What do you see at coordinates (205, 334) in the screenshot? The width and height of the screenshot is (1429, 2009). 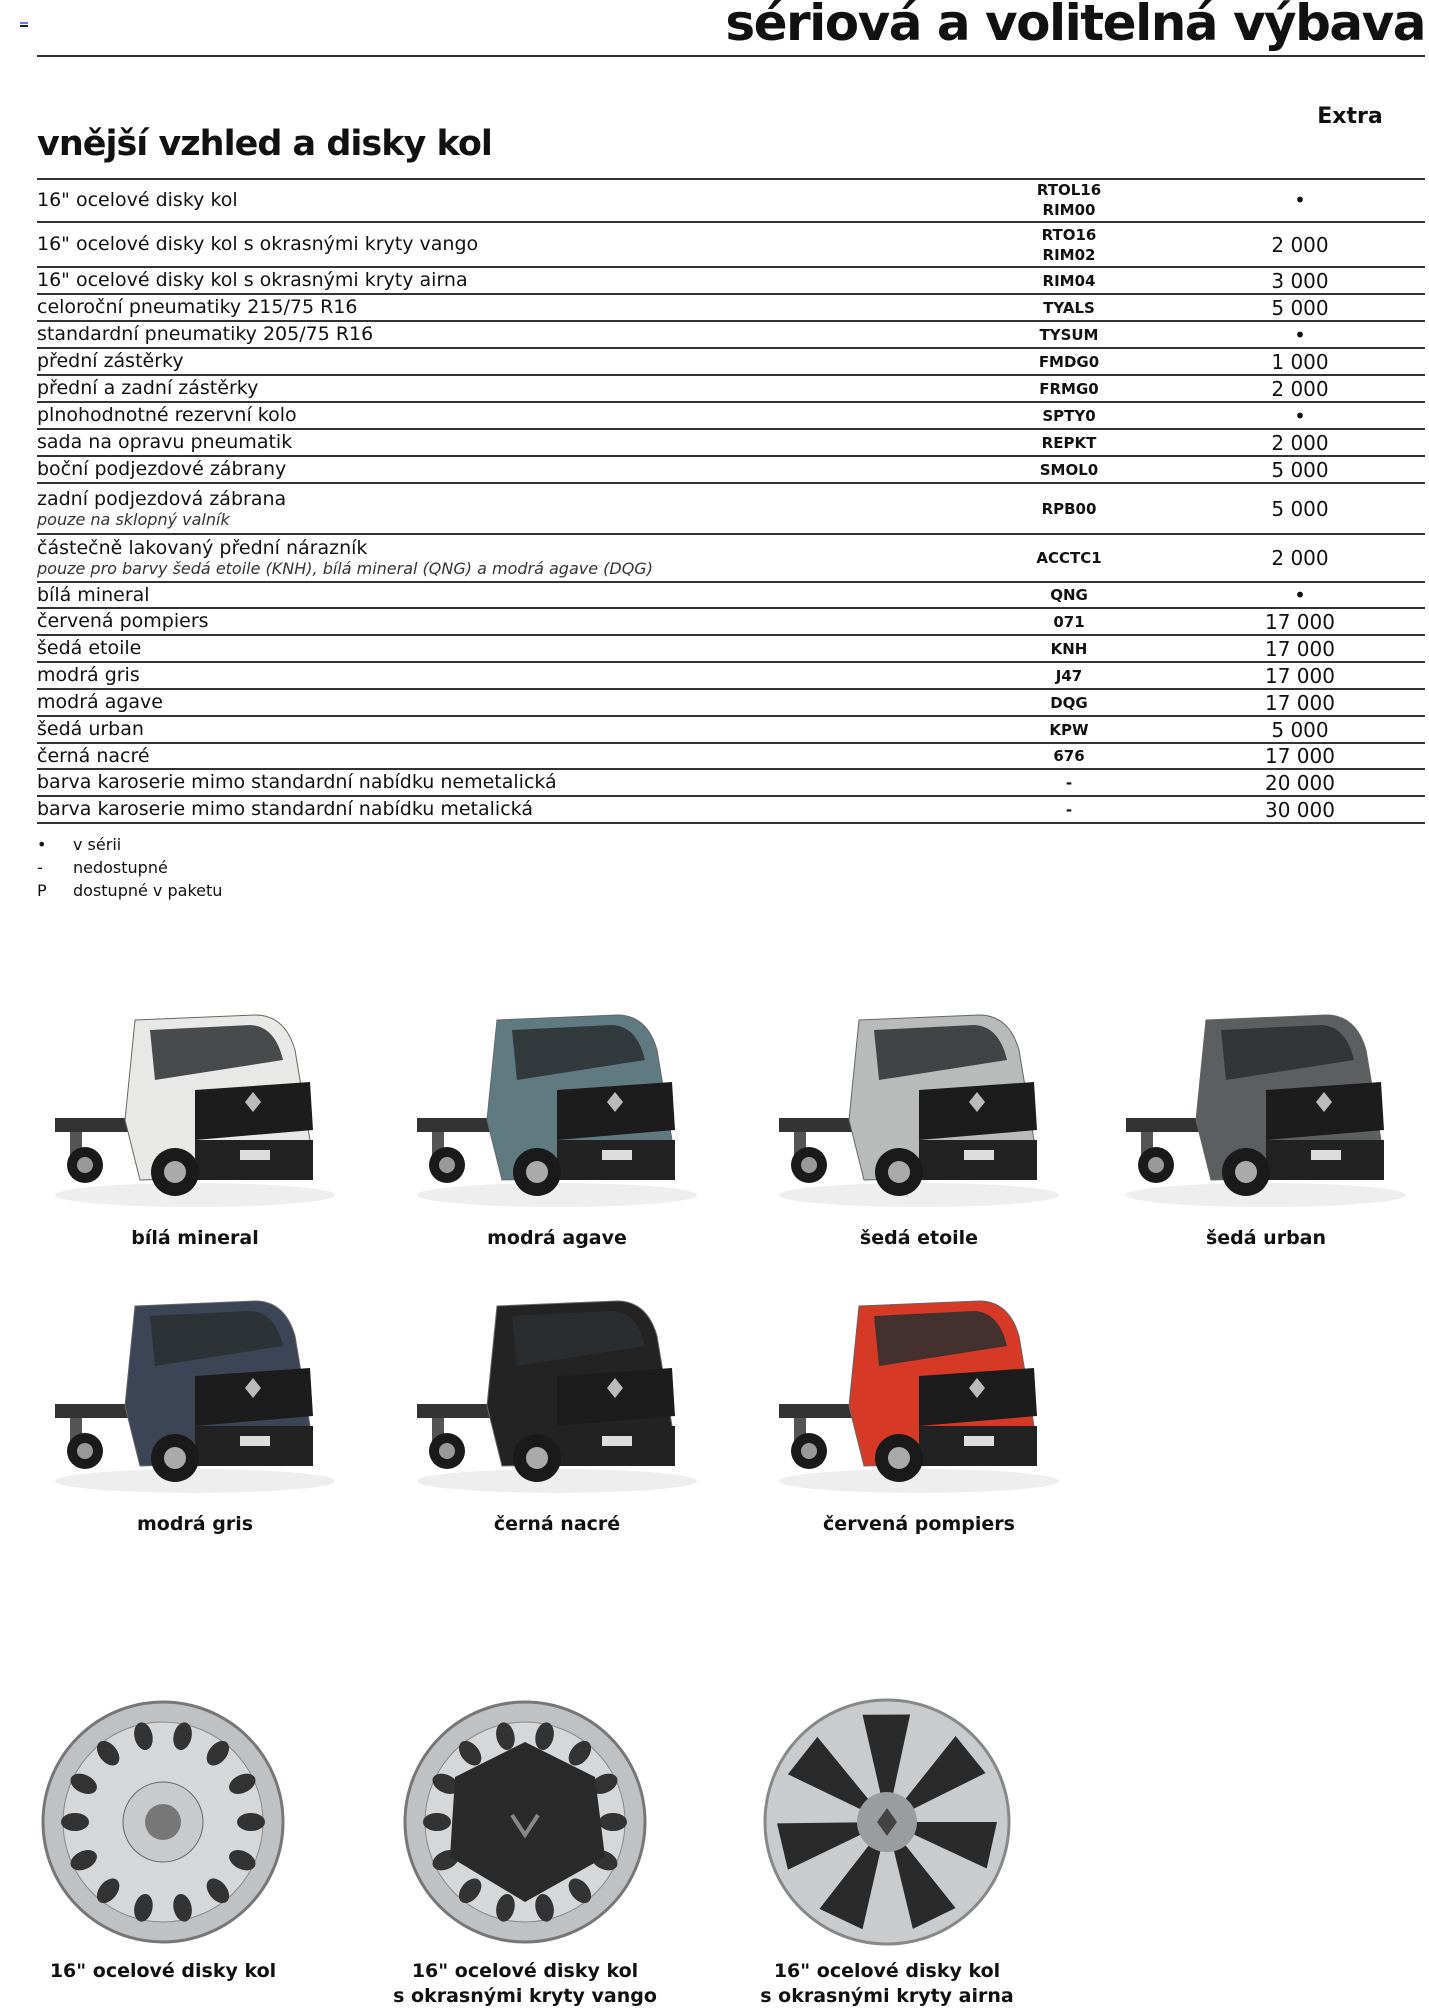 I see `row-label-text: standardní pneumatiky 205/75 R16` at bounding box center [205, 334].